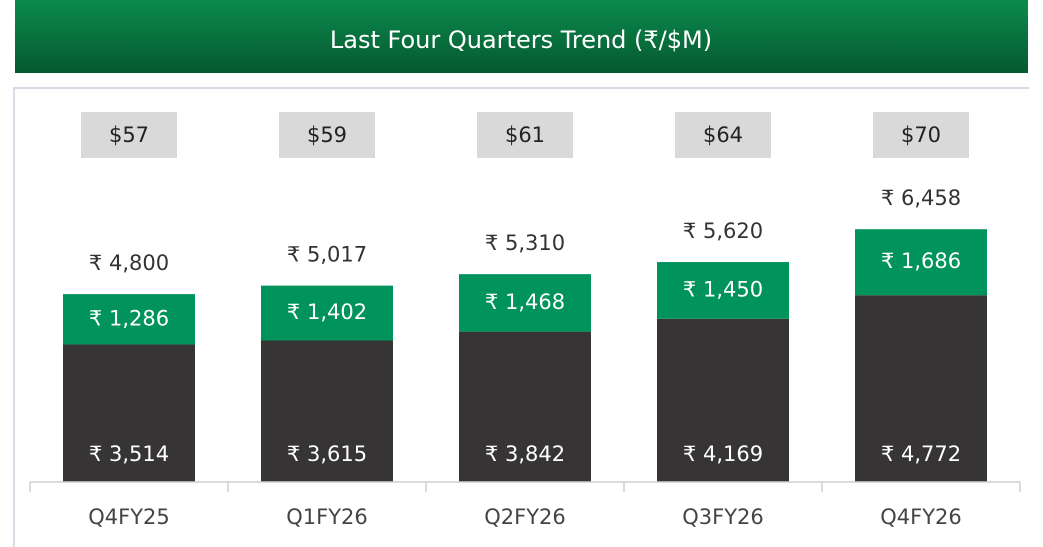  Describe the element at coordinates (327, 255) in the screenshot. I see `total-label: ₹ 5,017` at that location.